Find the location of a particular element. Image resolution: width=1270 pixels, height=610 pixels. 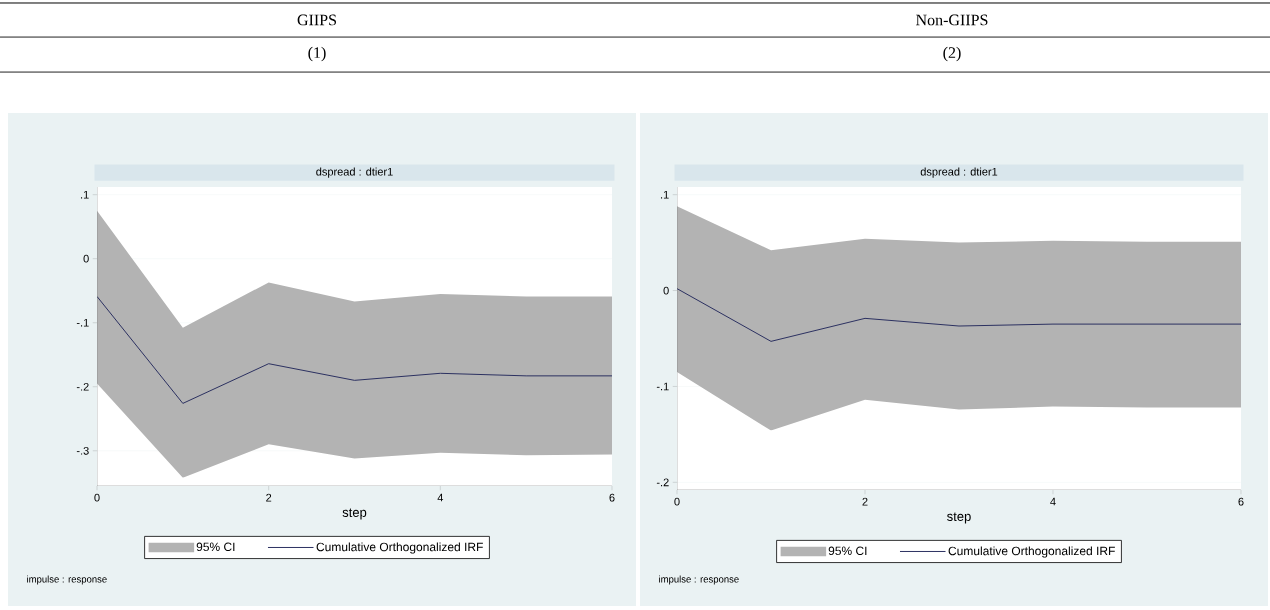

text: Non-GIIPS is located at coordinates (952, 20).